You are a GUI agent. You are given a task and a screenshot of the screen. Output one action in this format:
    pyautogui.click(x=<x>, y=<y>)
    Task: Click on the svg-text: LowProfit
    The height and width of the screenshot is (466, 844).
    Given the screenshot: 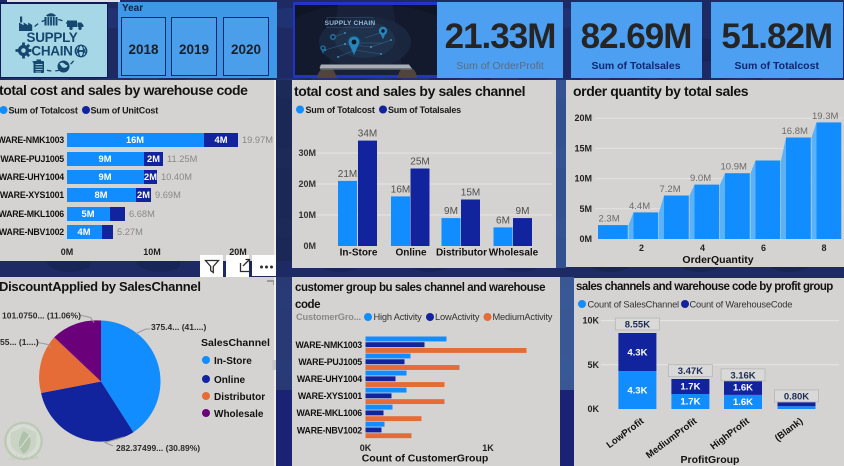 What is the action you would take?
    pyautogui.click(x=626, y=433)
    